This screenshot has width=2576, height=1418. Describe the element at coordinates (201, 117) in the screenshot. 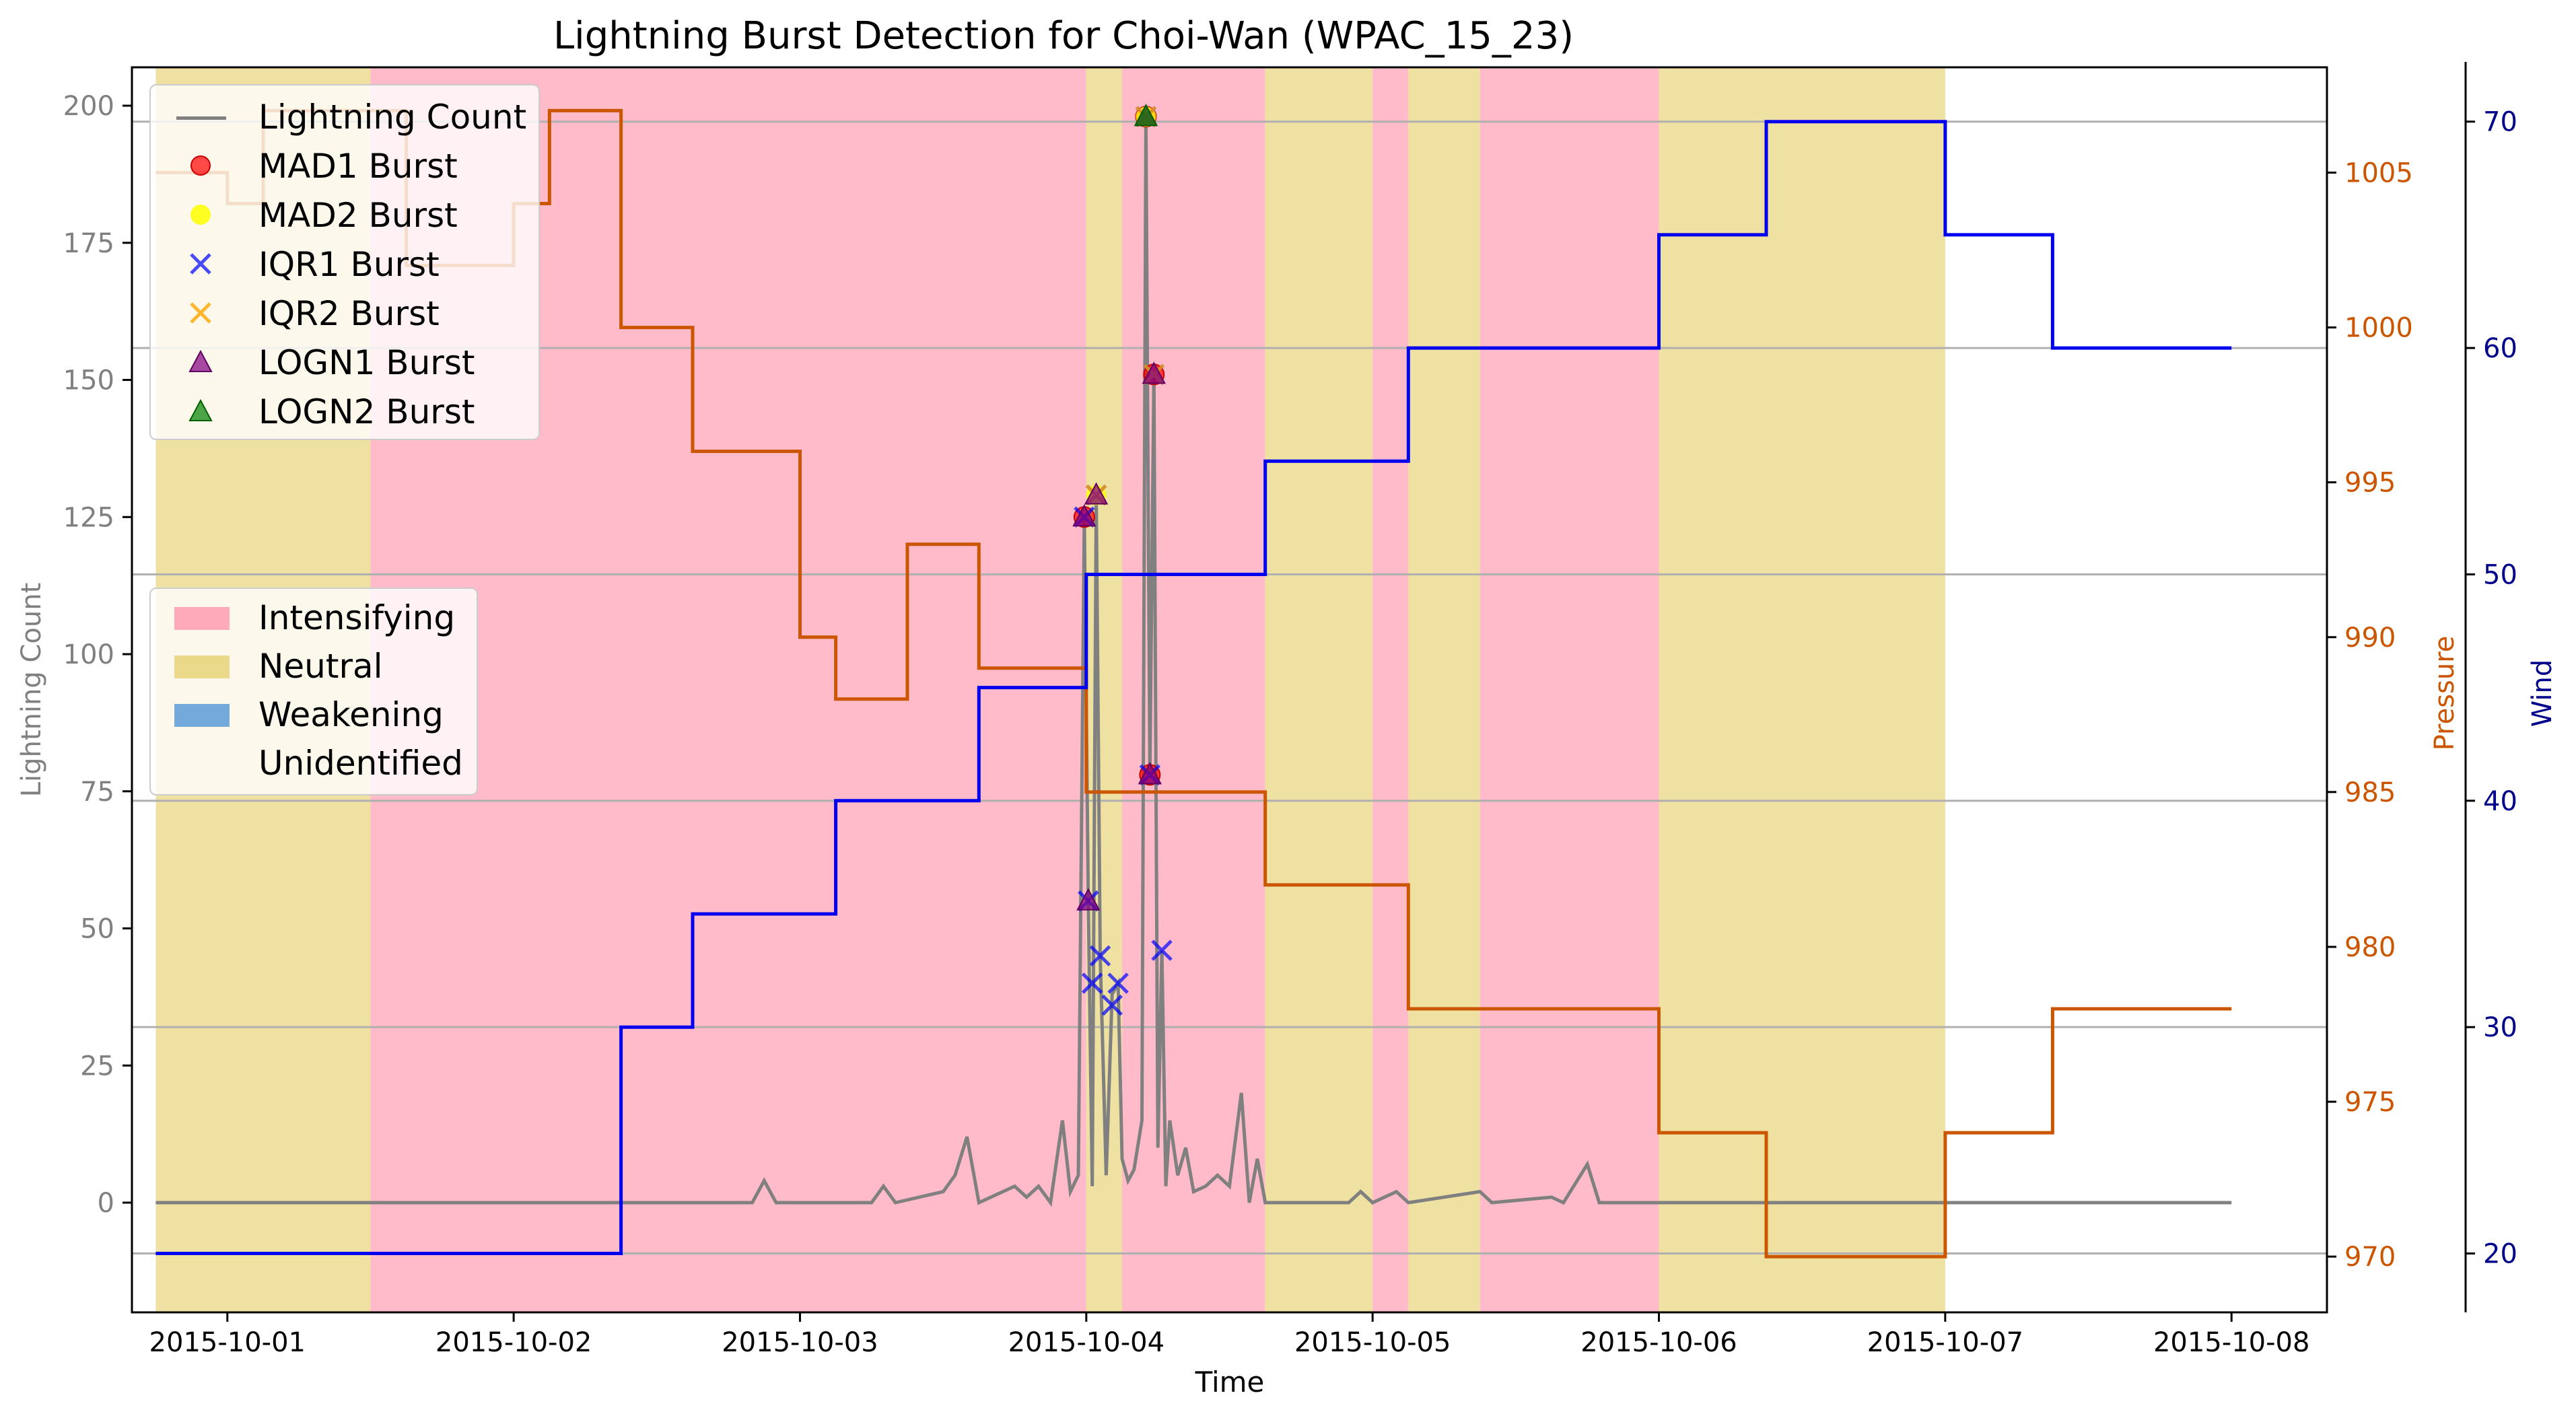

I see `legend-line-icon` at that location.